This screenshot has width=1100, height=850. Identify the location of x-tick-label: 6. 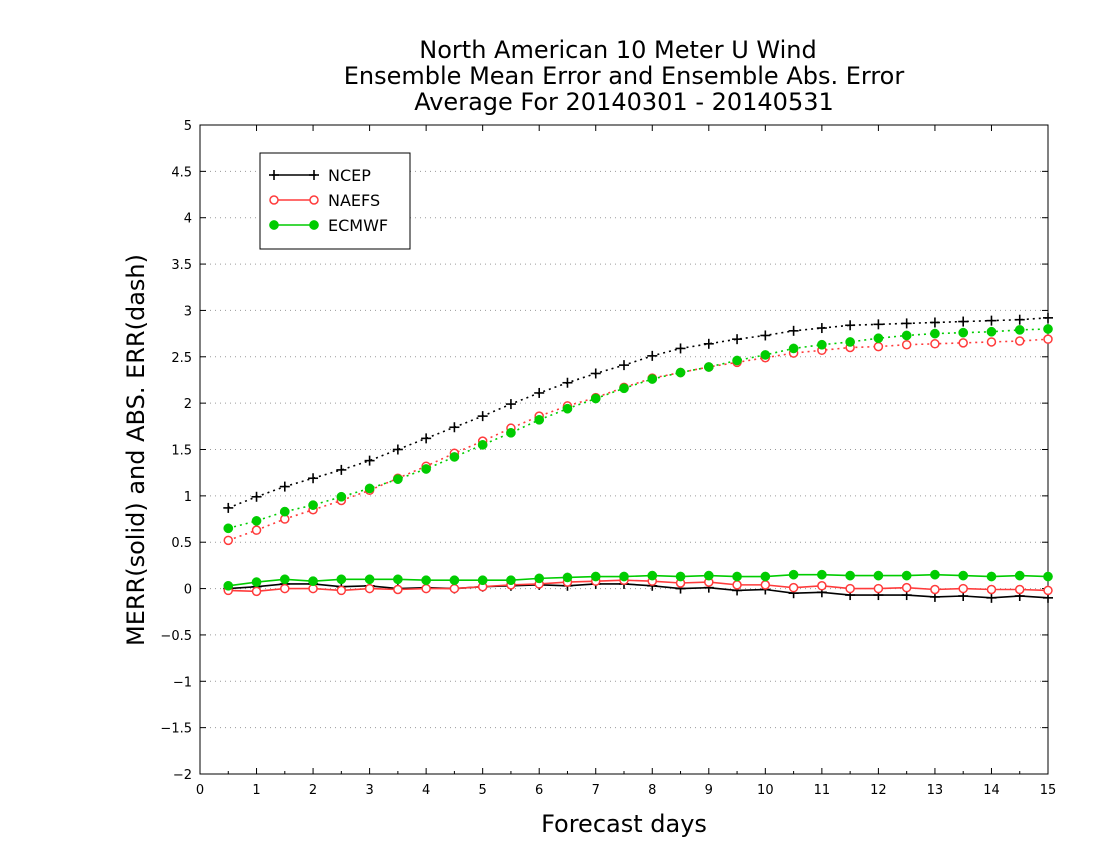
(539, 790).